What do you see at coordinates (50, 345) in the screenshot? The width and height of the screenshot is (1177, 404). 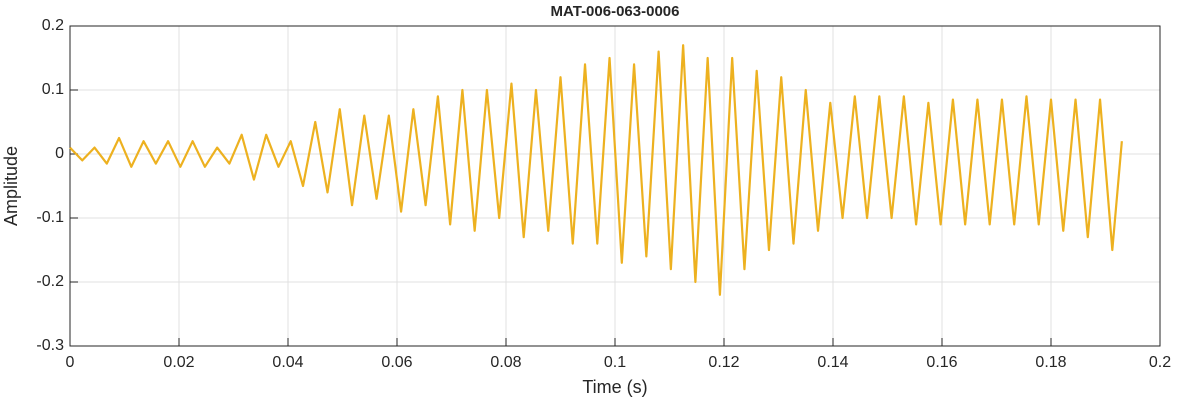 I see `y-tick-label: -0.3` at bounding box center [50, 345].